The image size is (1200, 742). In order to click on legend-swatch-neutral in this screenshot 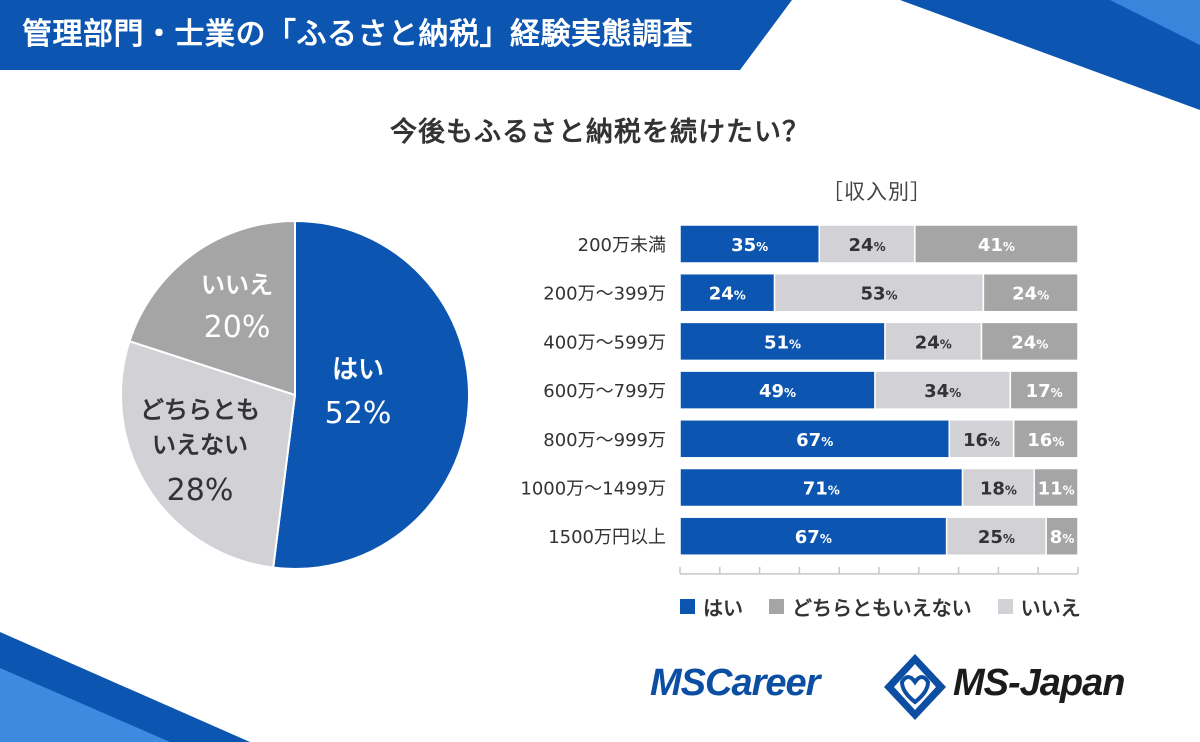, I will do `click(776, 606)`.